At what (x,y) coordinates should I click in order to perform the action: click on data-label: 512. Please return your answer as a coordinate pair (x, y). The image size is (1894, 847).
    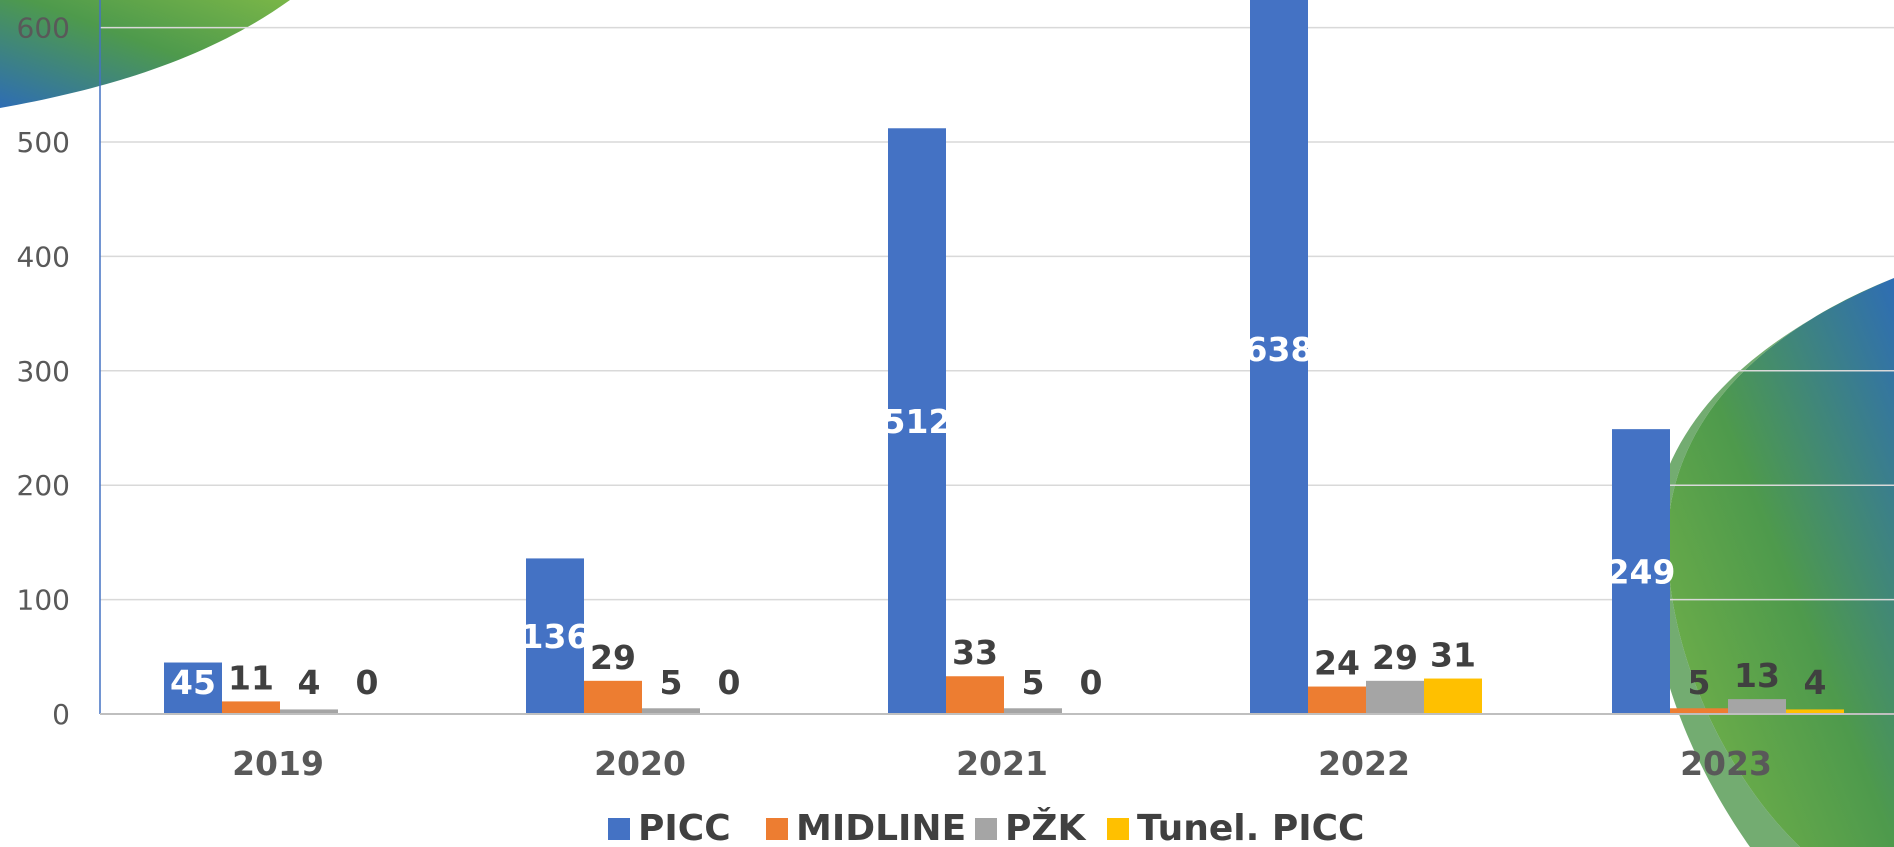
    Looking at the image, I should click on (917, 421).